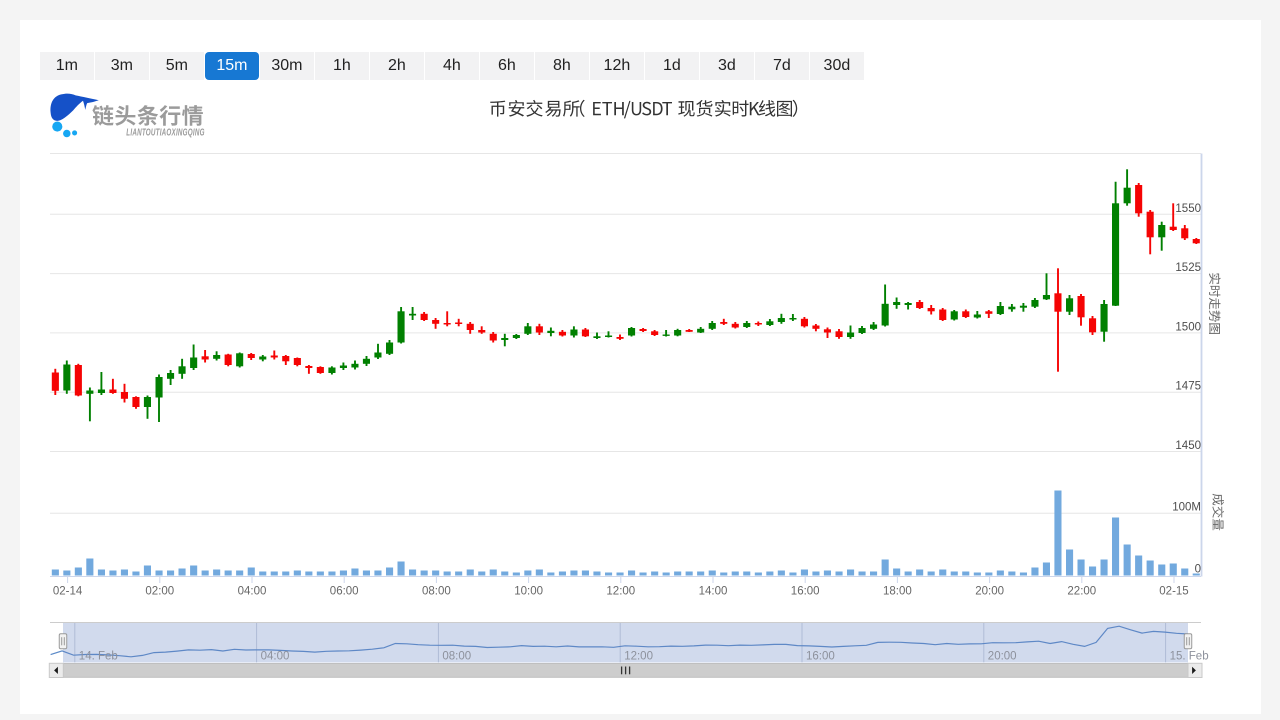  What do you see at coordinates (1198, 570) in the screenshot?
I see `svg-text: 0` at bounding box center [1198, 570].